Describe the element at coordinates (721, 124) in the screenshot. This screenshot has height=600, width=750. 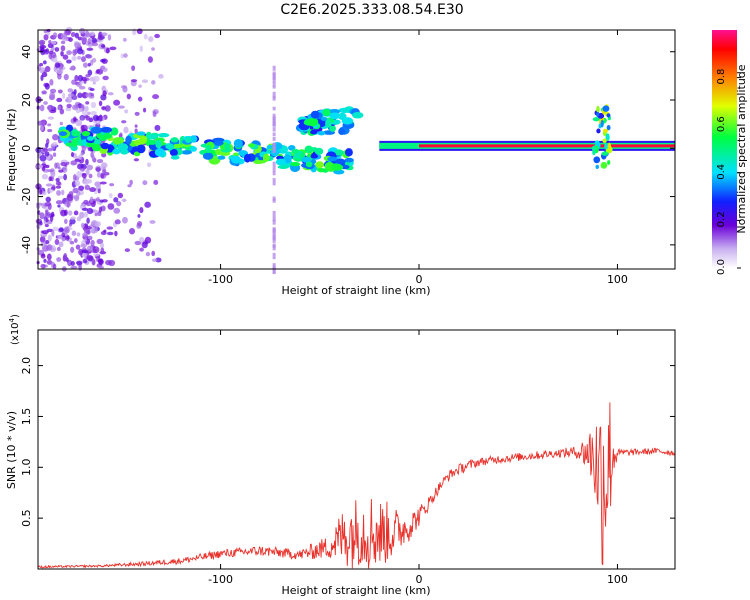
I see `colorbar-tick-label: 0.6` at that location.